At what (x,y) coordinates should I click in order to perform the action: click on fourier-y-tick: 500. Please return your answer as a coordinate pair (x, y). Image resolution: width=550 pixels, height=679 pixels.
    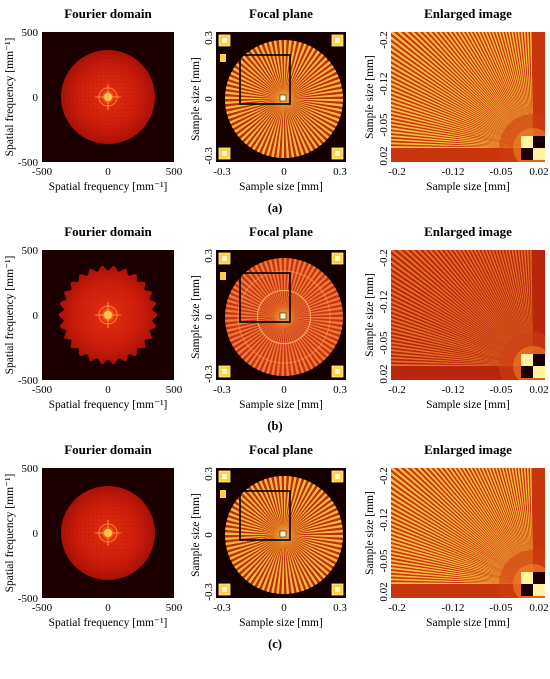
    Looking at the image, I should click on (30, 33).